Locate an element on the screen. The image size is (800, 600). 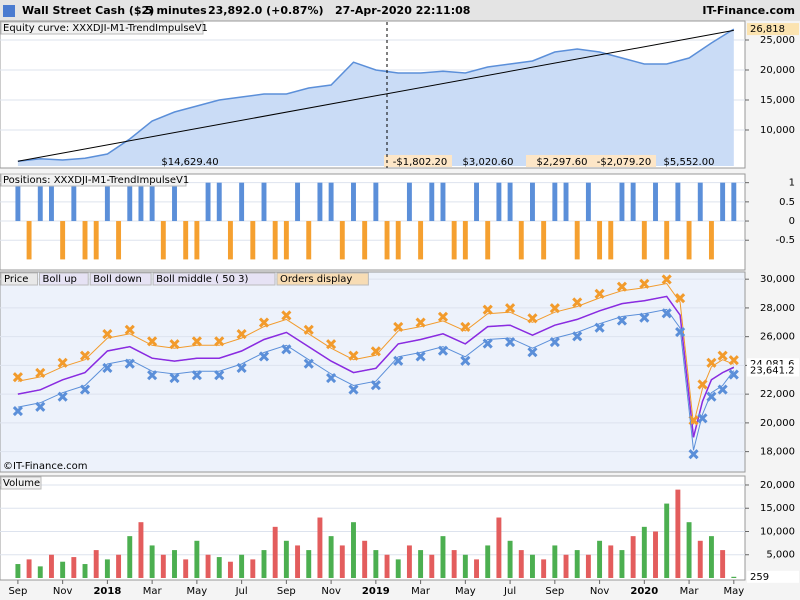
x-tick-label: May is located at coordinates (465, 591).